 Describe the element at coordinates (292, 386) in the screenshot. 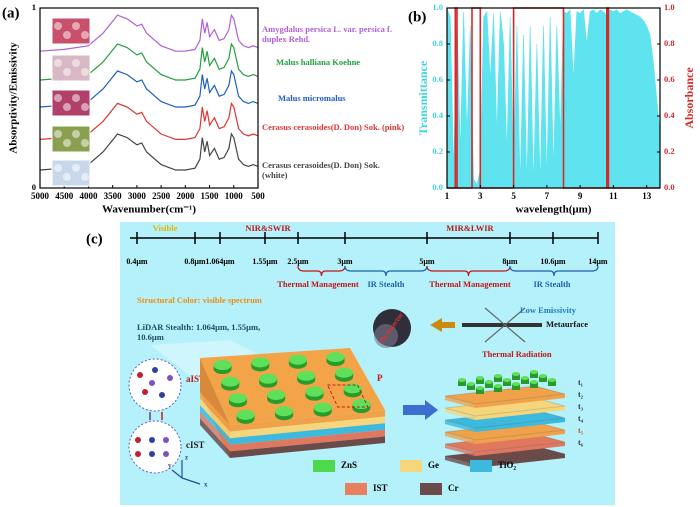

I see `block-top` at that location.